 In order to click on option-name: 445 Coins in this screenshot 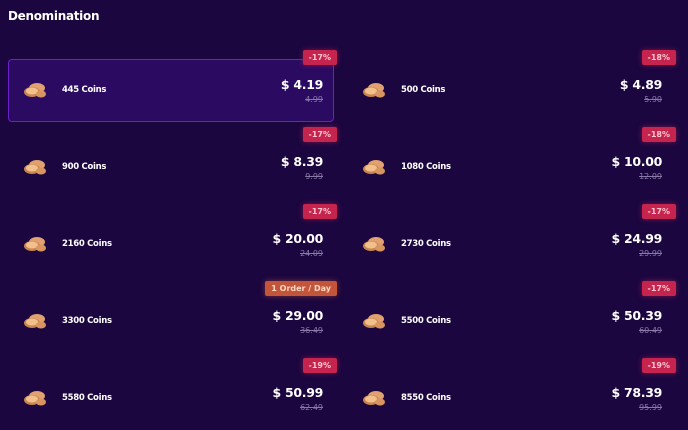, I will do `click(84, 90)`.